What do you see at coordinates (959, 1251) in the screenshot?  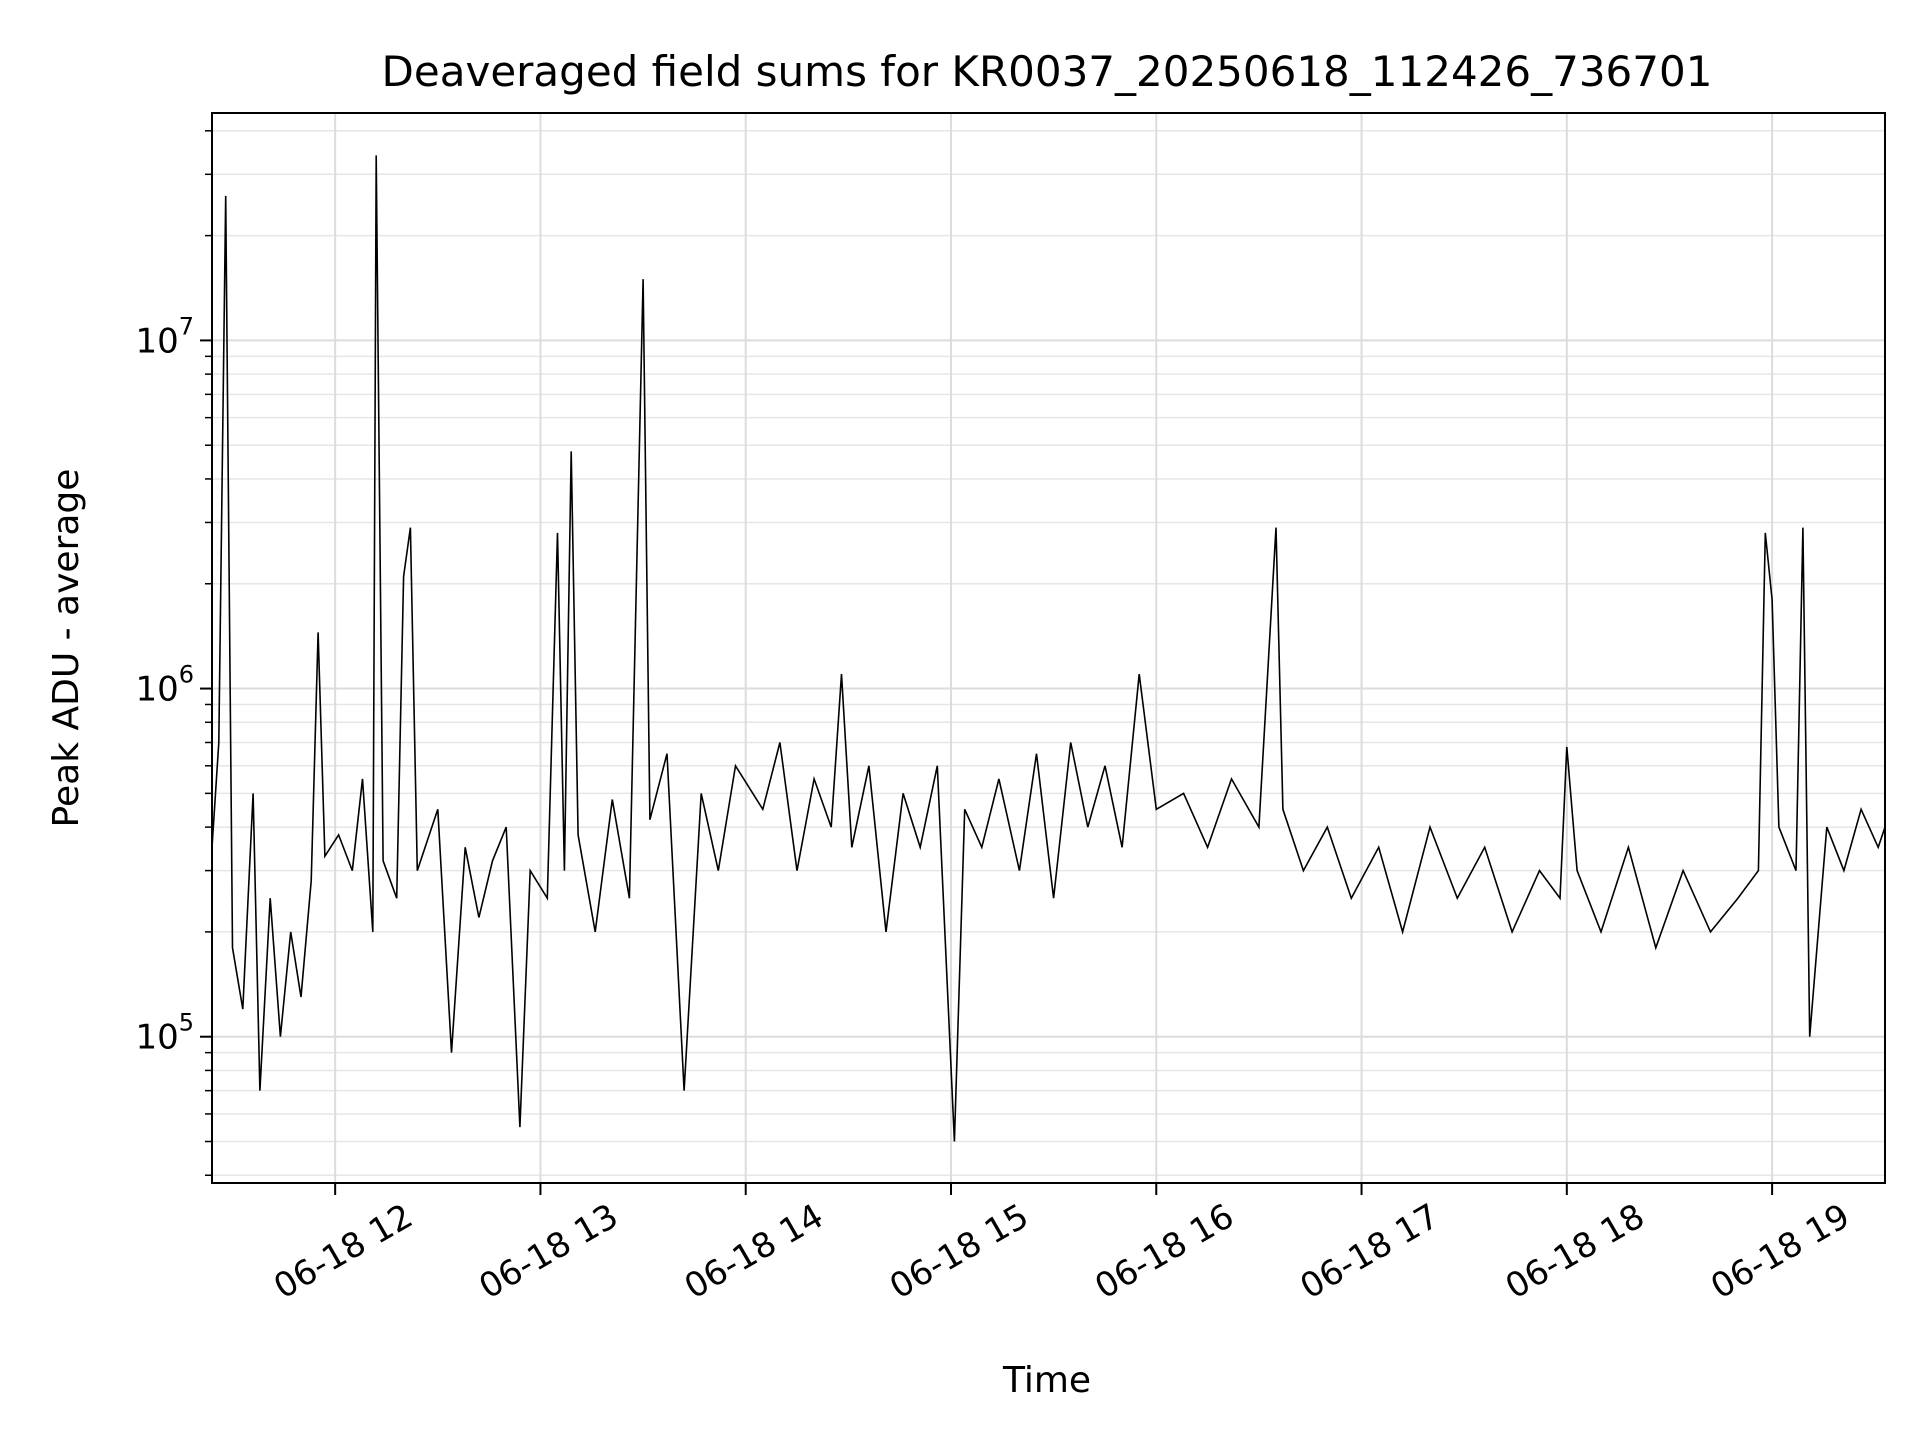 I see `x-tick-label: 06-18 15` at bounding box center [959, 1251].